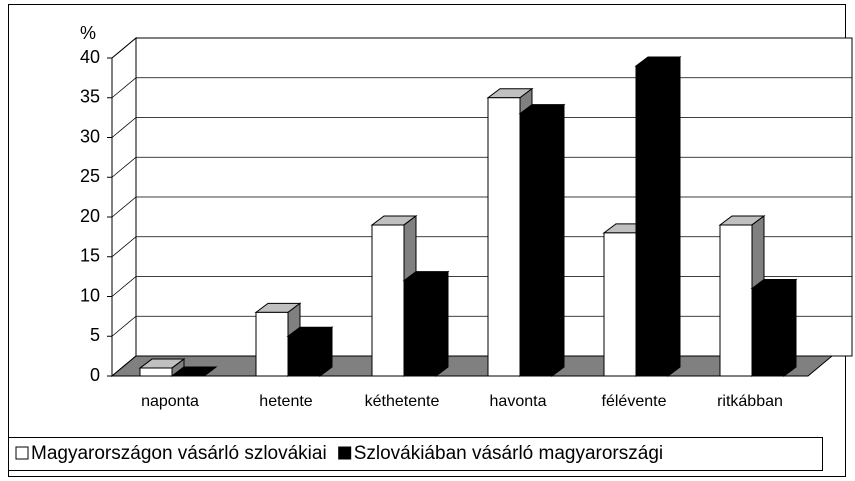  What do you see at coordinates (285, 401) in the screenshot?
I see `x-tick-label: hetente` at bounding box center [285, 401].